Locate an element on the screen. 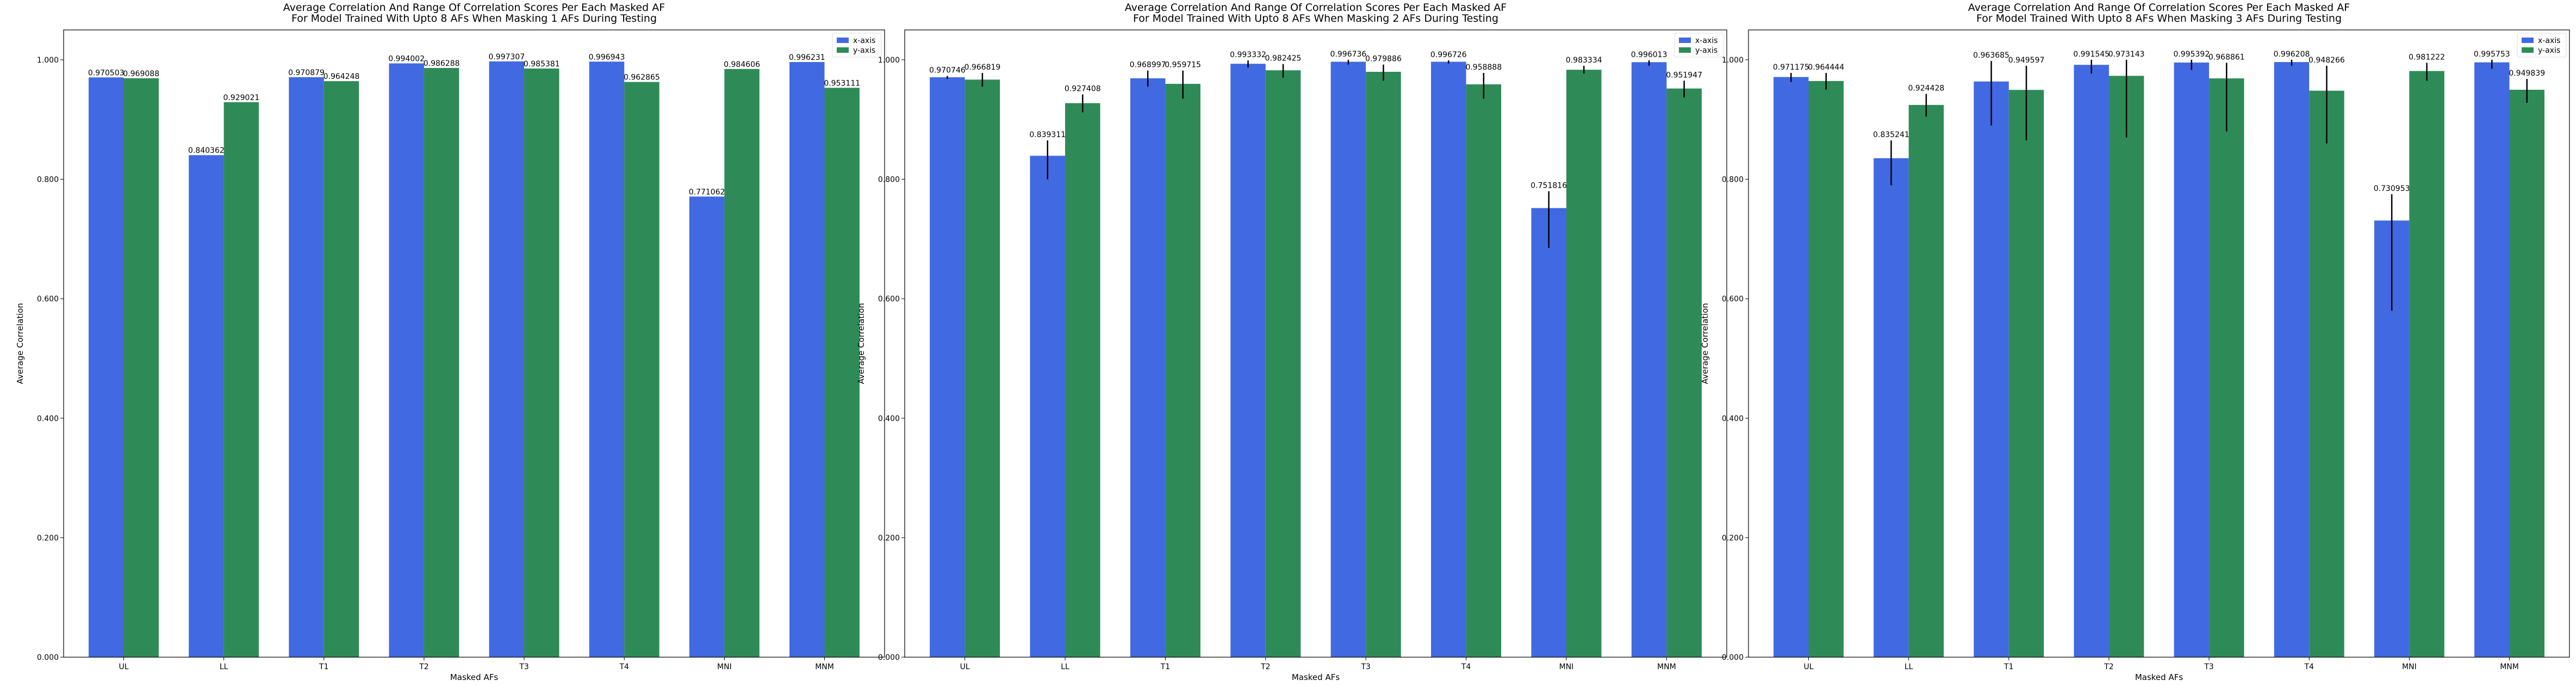 The width and height of the screenshot is (2576, 686). y-tick-label: 1.000 is located at coordinates (889, 60).